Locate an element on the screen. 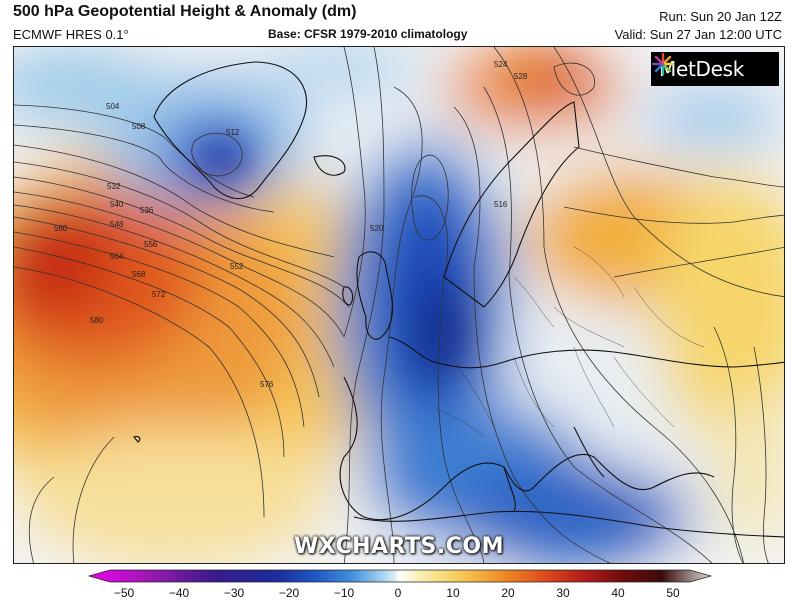 This screenshot has width=800, height=613. colorbar-tick: 40 is located at coordinates (618, 593).